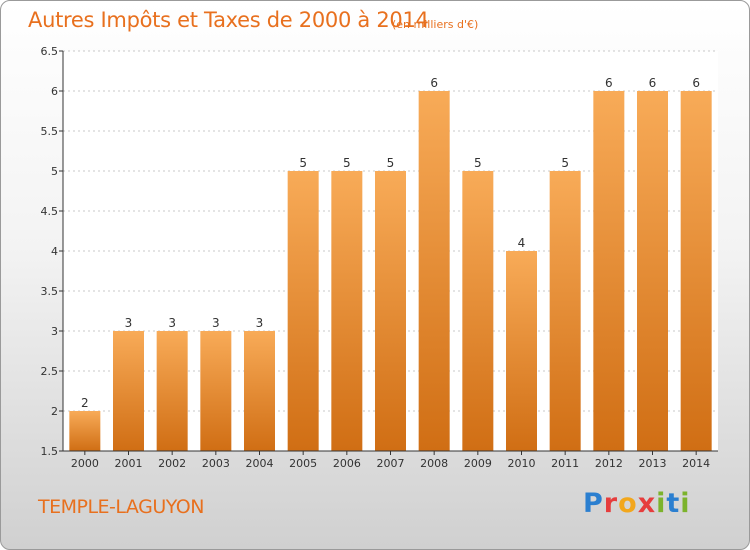  Describe the element at coordinates (434, 463) in the screenshot. I see `x-tick-label: 2008` at that location.